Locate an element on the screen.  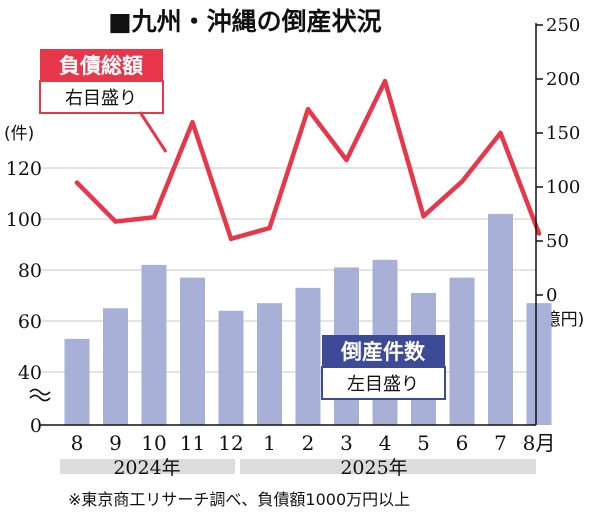
bar-series-note-box is located at coordinates (383, 383).